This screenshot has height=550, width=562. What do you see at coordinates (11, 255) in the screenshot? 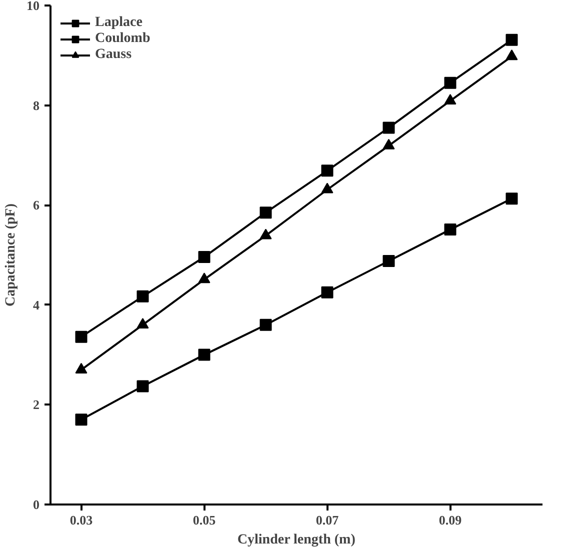
I see `y-axis-title: Capacitance (pF)` at bounding box center [11, 255].